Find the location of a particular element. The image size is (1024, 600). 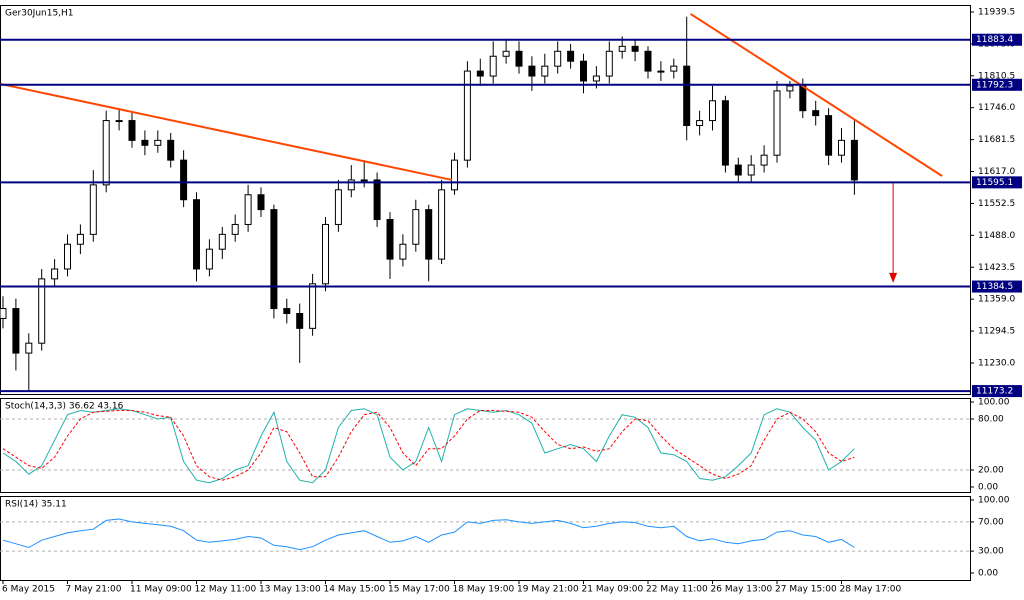

level-label: 11792.3 is located at coordinates (994, 85).